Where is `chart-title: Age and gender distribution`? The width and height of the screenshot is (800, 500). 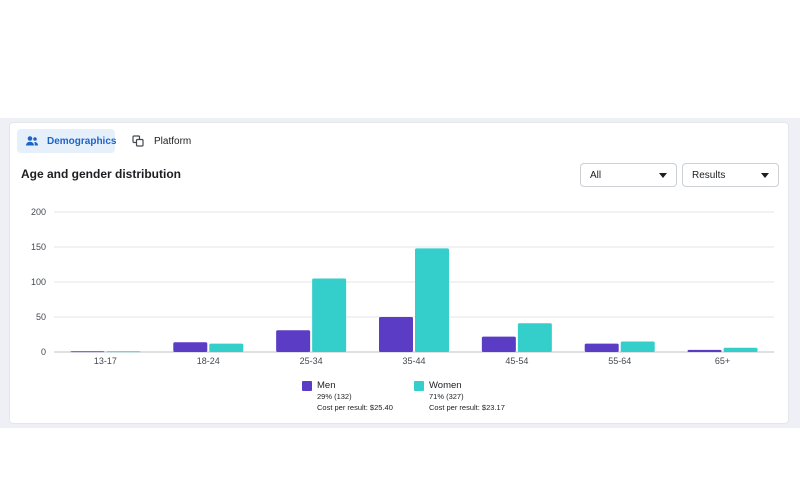
chart-title: Age and gender distribution is located at coordinates (101, 174).